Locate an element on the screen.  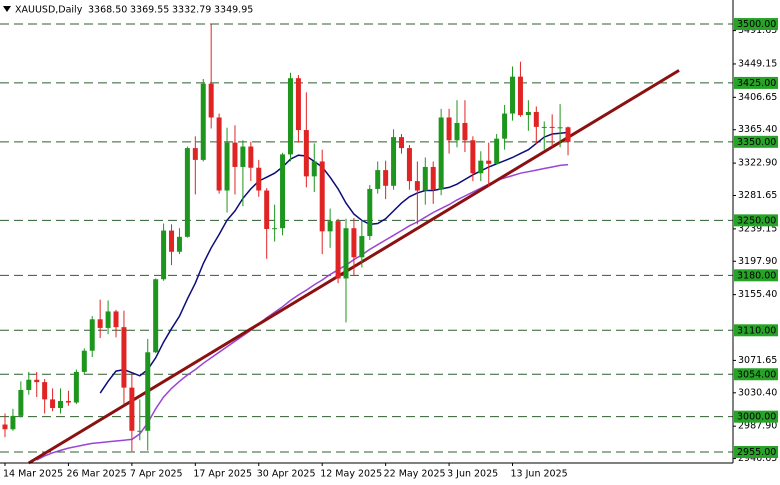
y-tick-label: 3071.65 is located at coordinates (757, 360).